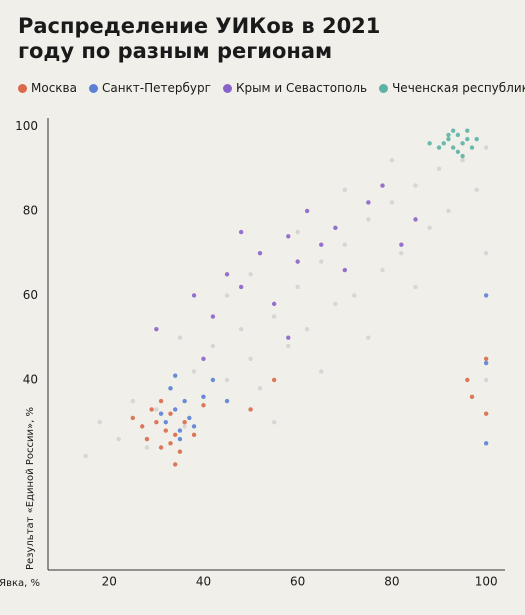 Image resolution: width=525 pixels, height=615 pixels. I want to click on x-tick-label: 40, so click(203, 582).